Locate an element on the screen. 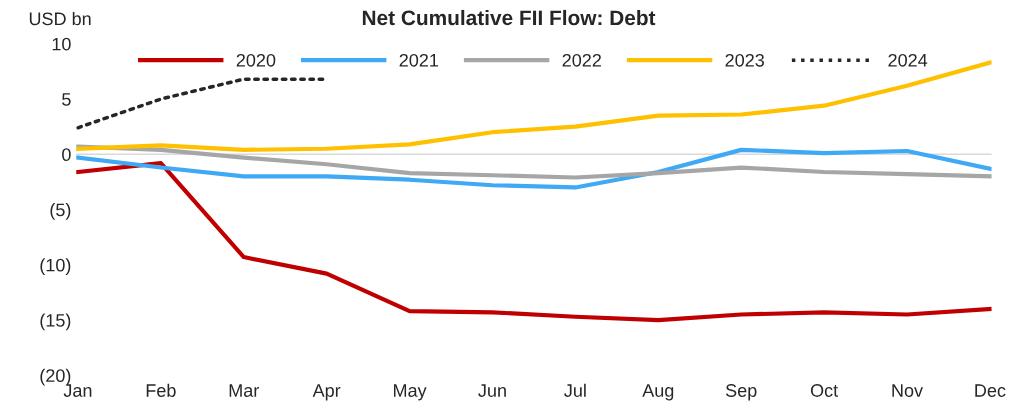 This screenshot has width=1017, height=417. x-tick-label: Nov is located at coordinates (907, 390).